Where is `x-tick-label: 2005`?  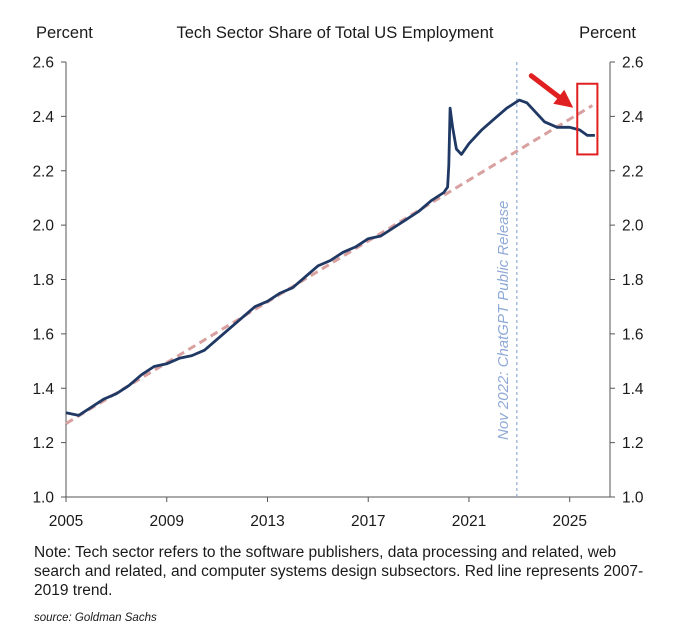 x-tick-label: 2005 is located at coordinates (66, 521).